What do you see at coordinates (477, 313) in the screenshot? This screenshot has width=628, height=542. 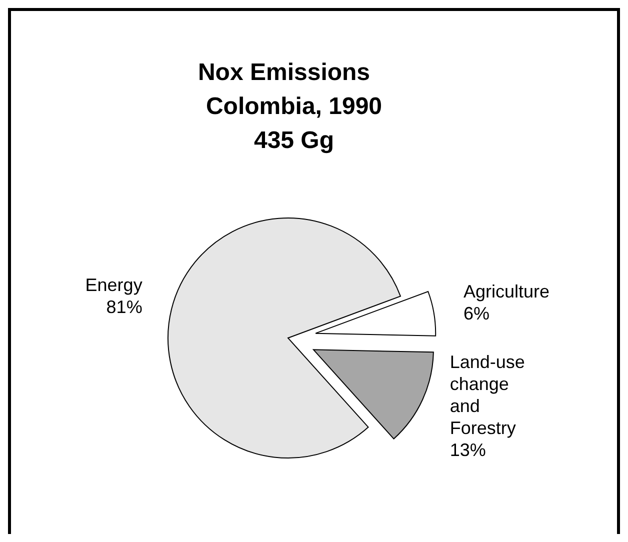 I see `data-label: 6%` at bounding box center [477, 313].